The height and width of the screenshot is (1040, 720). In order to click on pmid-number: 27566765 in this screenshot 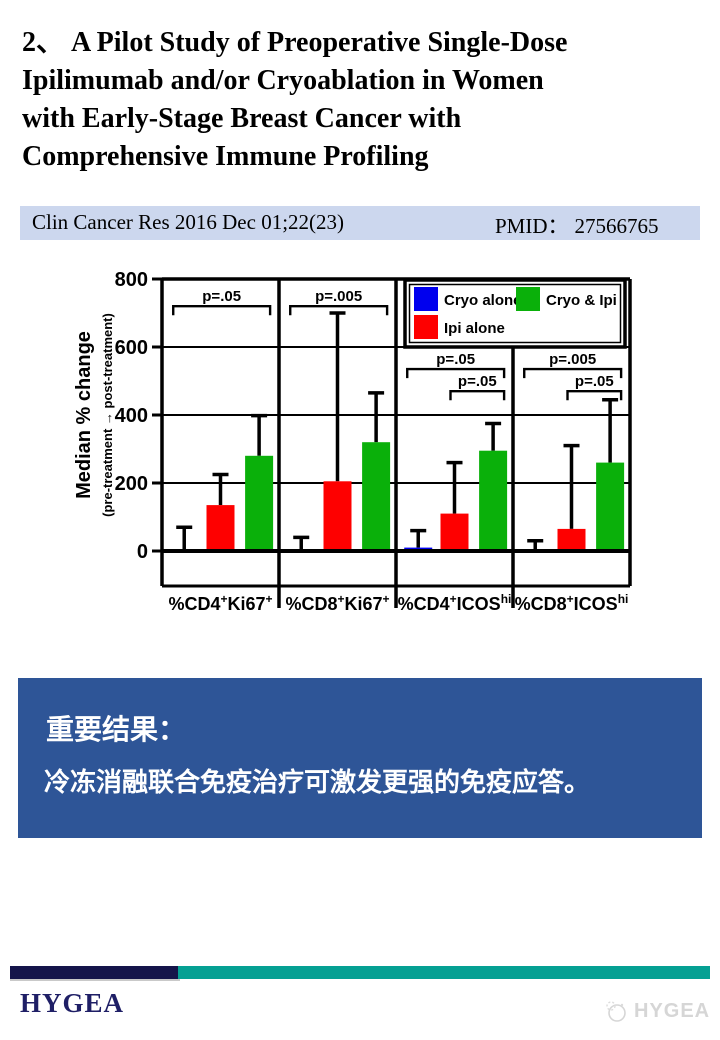, I will do `click(616, 226)`.